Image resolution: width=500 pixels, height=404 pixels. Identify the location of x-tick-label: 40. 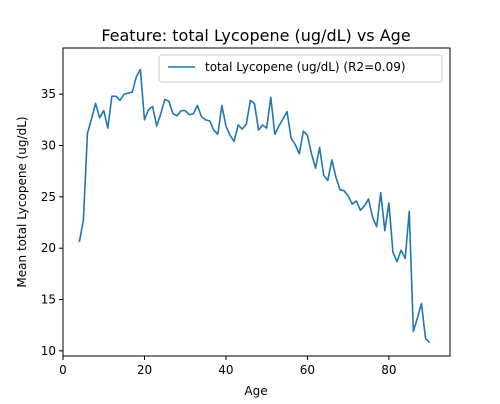
(225, 370).